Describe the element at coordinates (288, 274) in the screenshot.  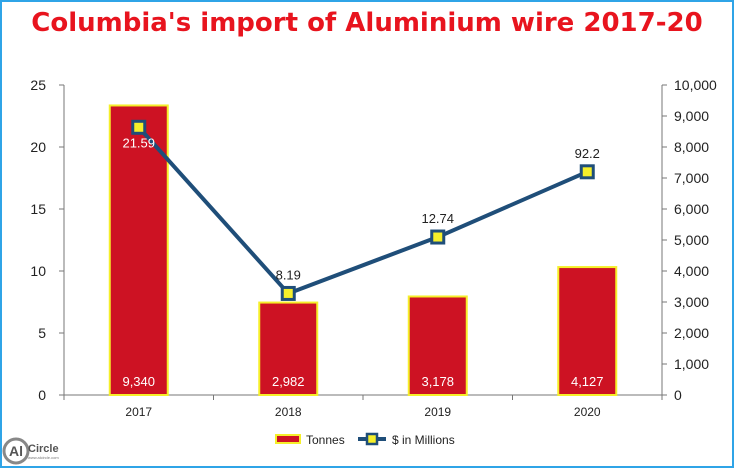
I see `line-data-label: 8.19` at that location.